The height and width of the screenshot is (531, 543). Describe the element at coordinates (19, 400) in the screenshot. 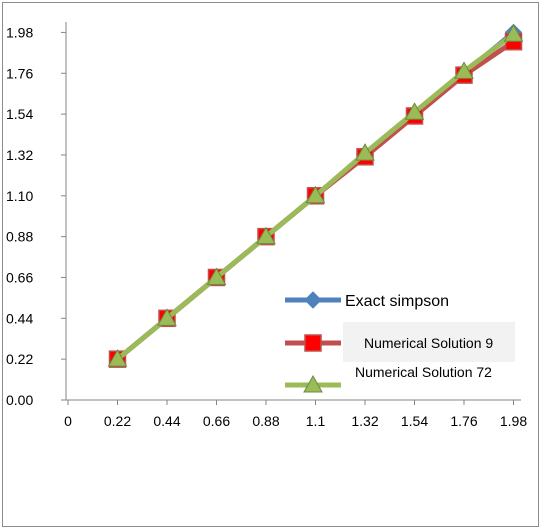

I see `y-tick-label: 0.00` at that location.